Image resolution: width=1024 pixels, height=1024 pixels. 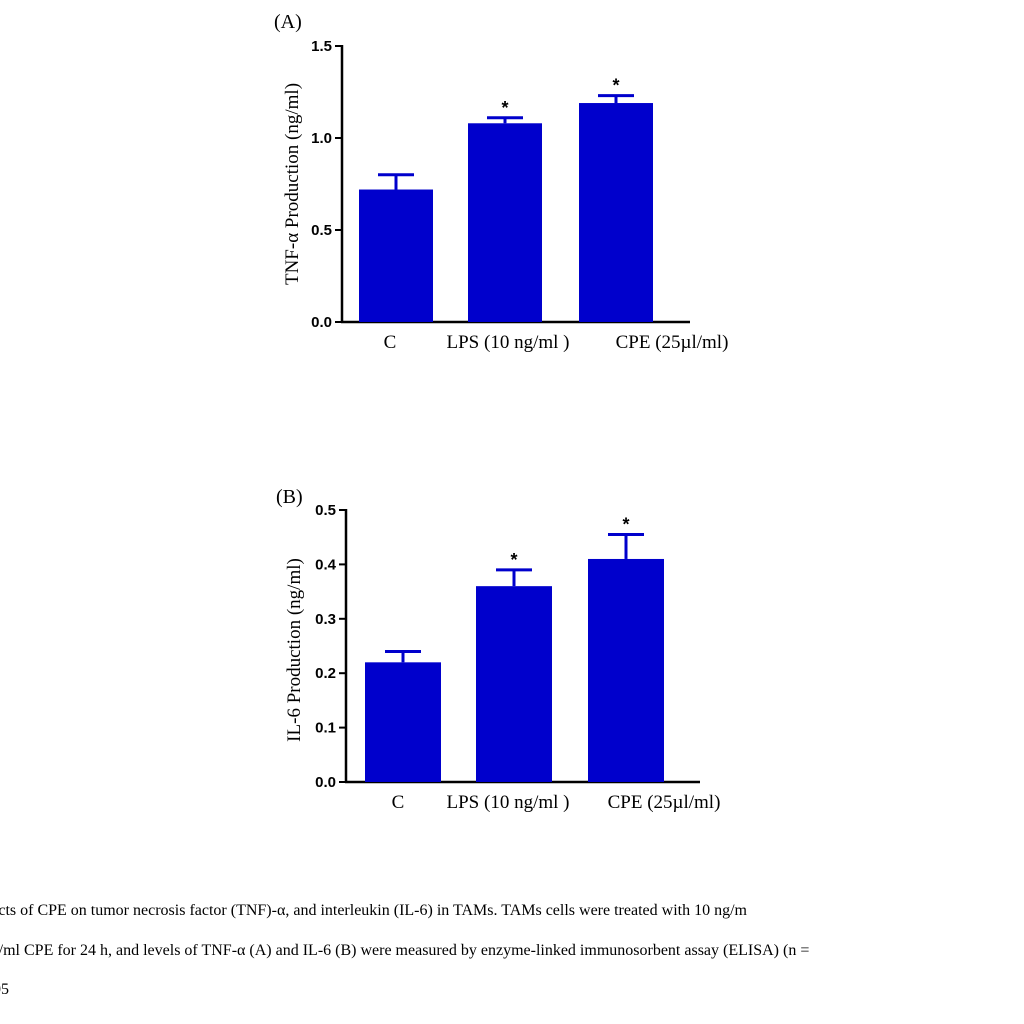 What do you see at coordinates (326, 564) in the screenshot?
I see `y-tick-label: 0.4` at bounding box center [326, 564].